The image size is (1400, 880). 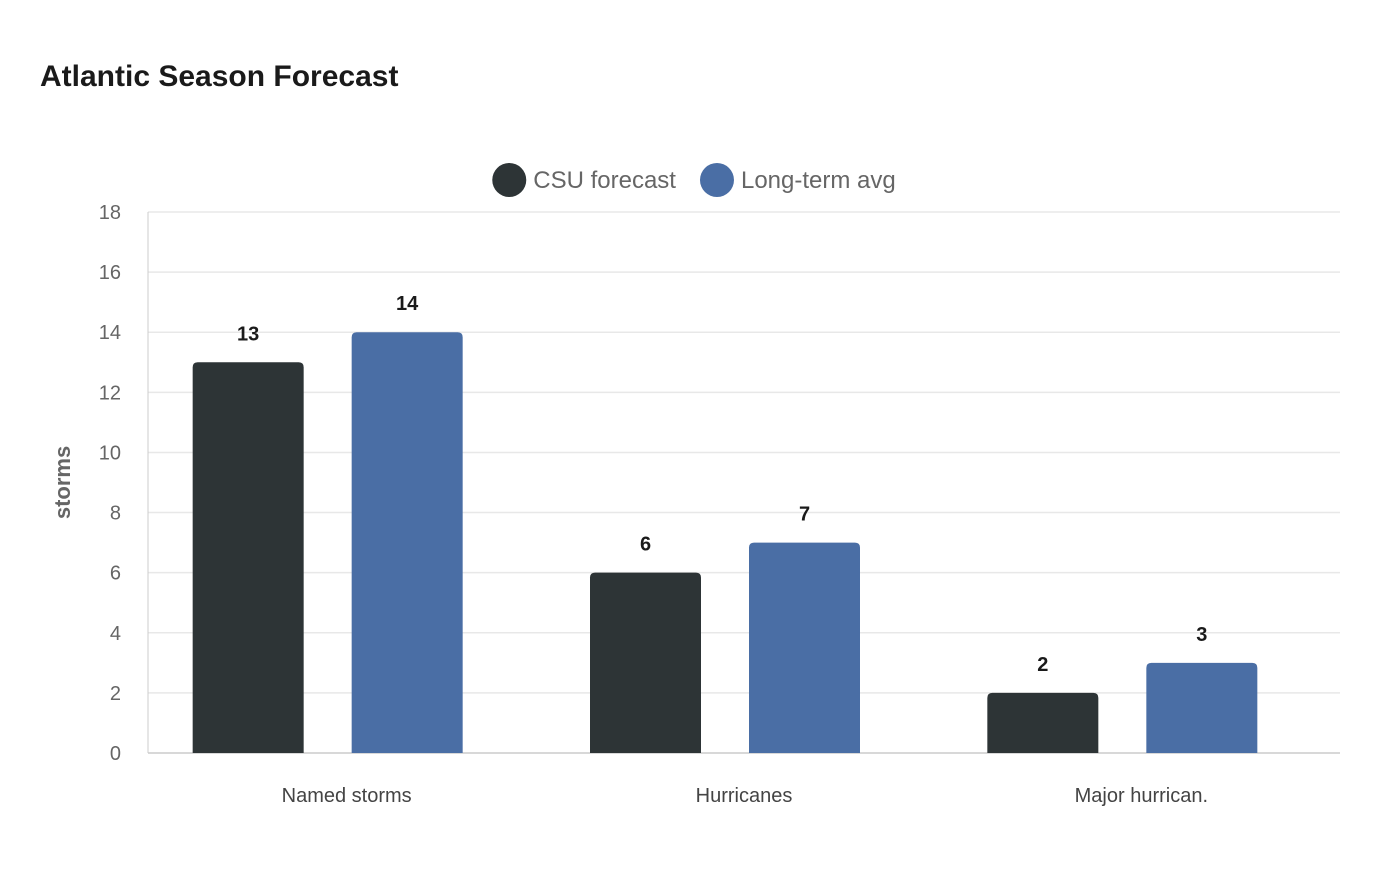 I want to click on y-tick-label: 4, so click(x=115, y=634).